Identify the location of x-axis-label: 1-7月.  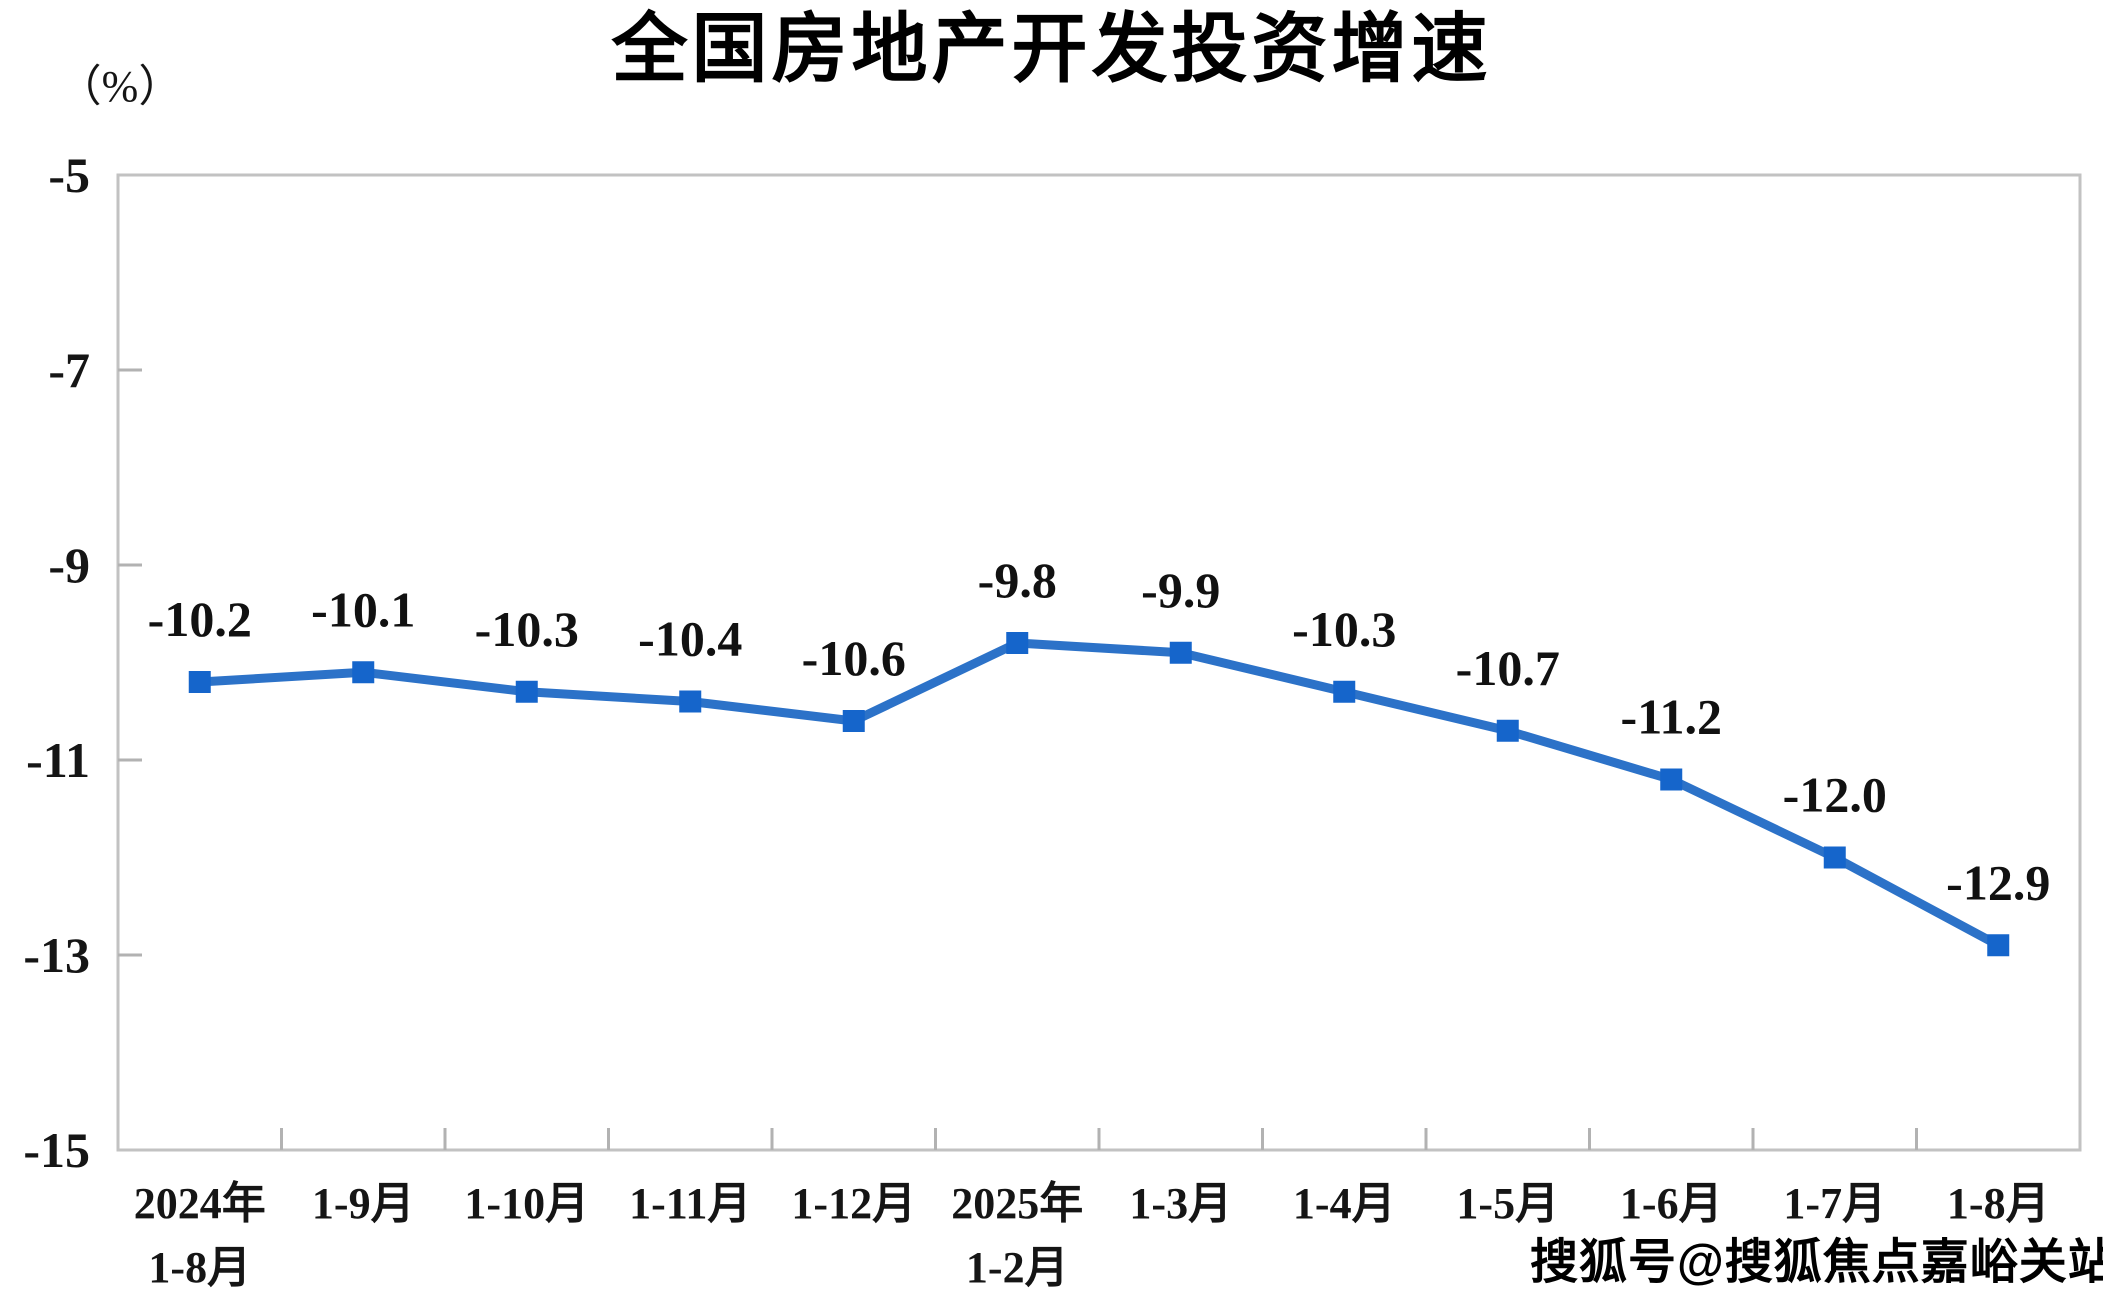
(1834, 1203).